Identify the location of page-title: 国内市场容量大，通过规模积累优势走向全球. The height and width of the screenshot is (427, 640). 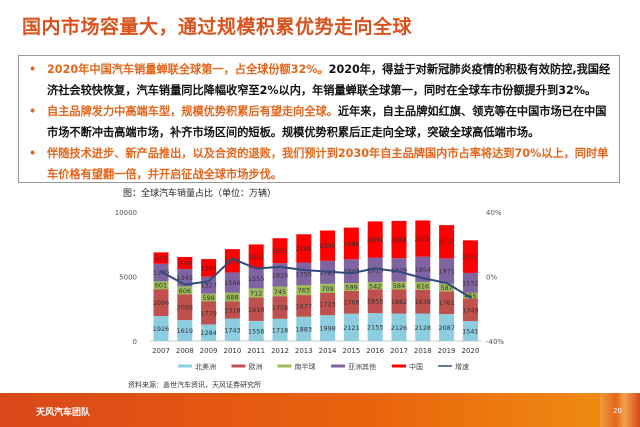
(217, 27).